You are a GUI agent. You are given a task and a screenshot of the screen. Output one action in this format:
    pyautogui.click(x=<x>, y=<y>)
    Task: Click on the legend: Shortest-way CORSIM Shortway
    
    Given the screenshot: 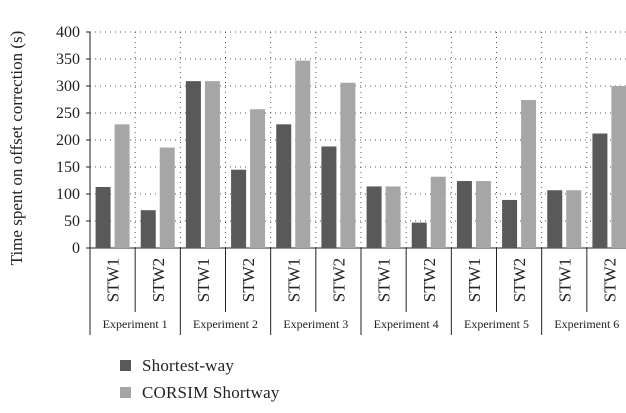 What is the action you would take?
    pyautogui.click(x=200, y=379)
    